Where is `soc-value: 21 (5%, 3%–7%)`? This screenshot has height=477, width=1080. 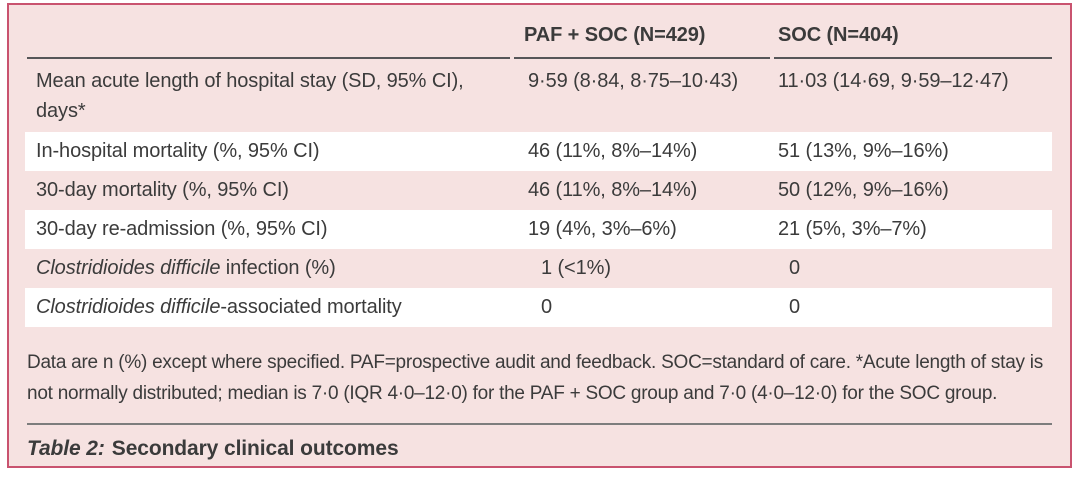
soc-value: 21 (5%, 3%–7%) is located at coordinates (852, 229).